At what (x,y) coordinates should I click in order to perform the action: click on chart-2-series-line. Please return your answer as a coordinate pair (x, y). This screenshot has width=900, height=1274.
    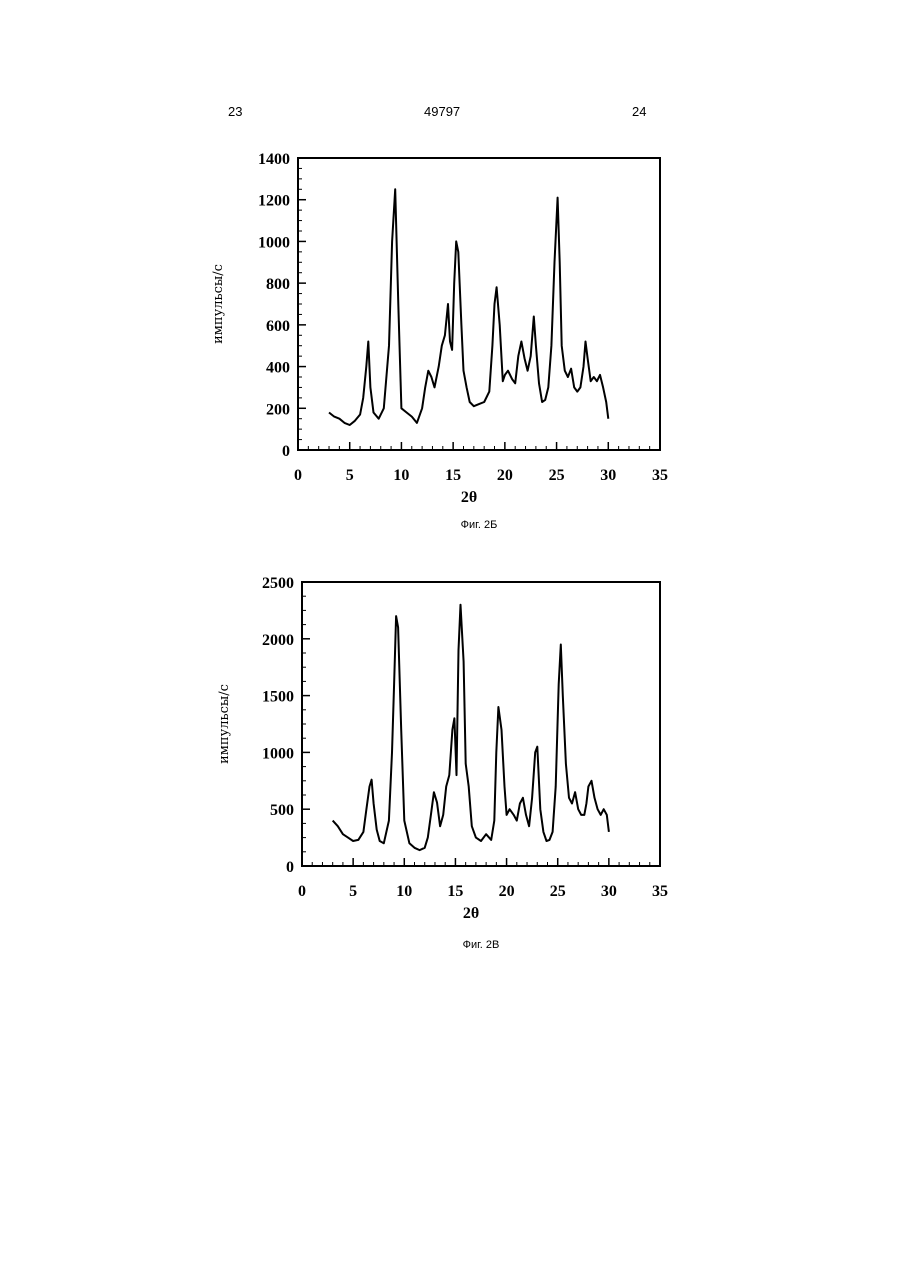
    Looking at the image, I should click on (471, 727).